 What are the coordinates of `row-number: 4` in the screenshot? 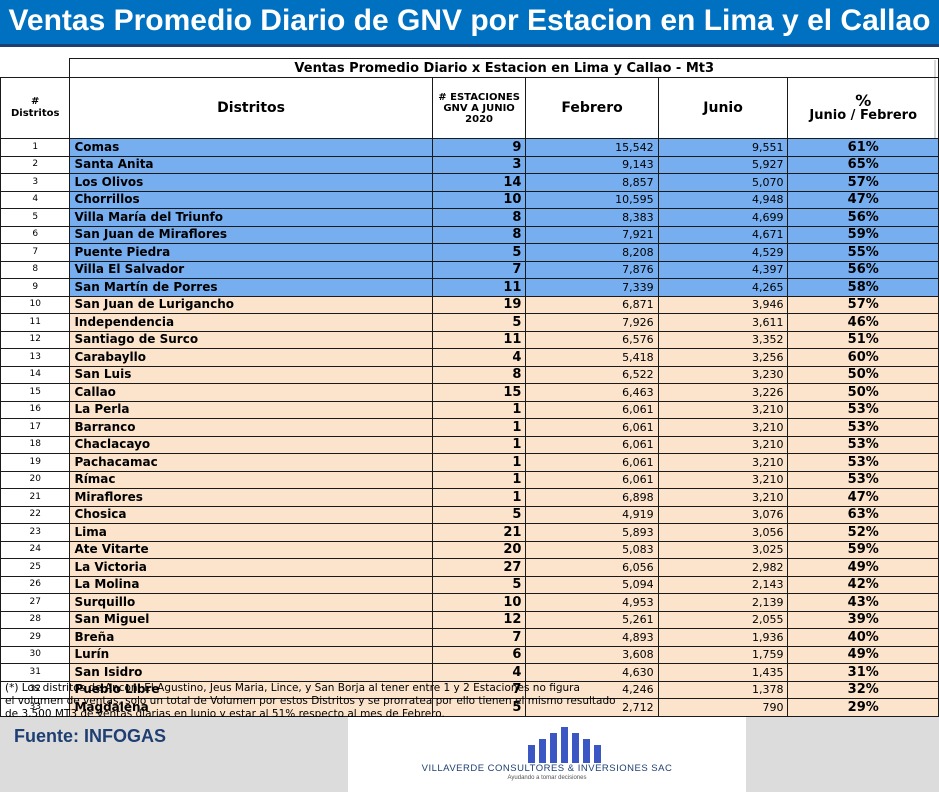 It's located at (35, 199).